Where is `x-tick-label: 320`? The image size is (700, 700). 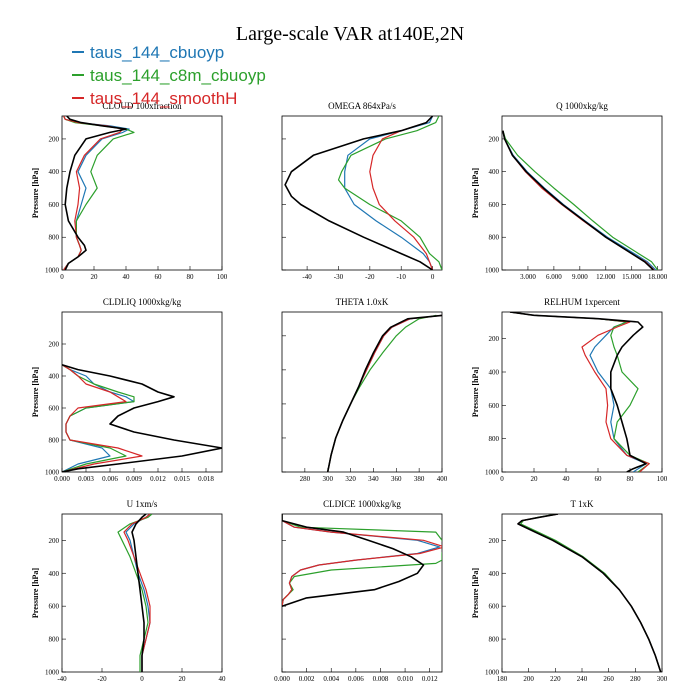 x-tick-label: 320 is located at coordinates (350, 479).